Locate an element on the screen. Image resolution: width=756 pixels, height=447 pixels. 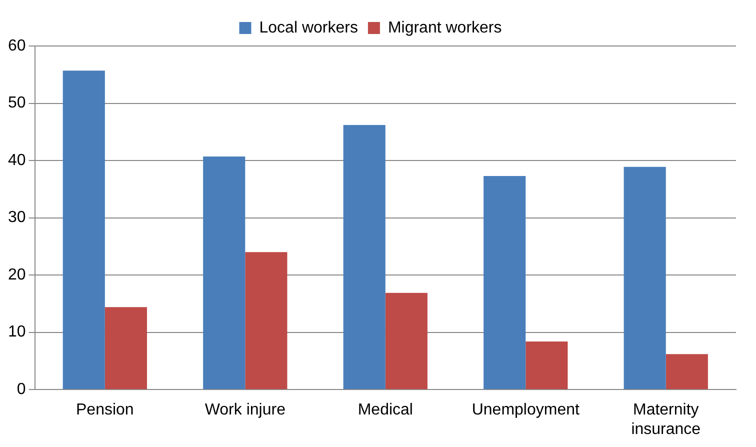
x-tick-label: Pension is located at coordinates (105, 410).